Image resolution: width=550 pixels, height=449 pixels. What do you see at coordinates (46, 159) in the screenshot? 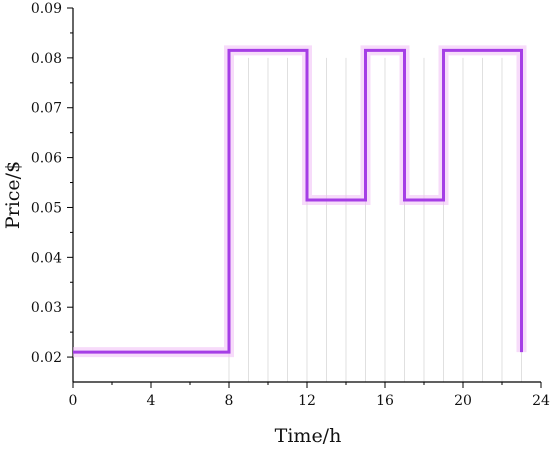
I see `y-tick-label: 0.06` at bounding box center [46, 159].